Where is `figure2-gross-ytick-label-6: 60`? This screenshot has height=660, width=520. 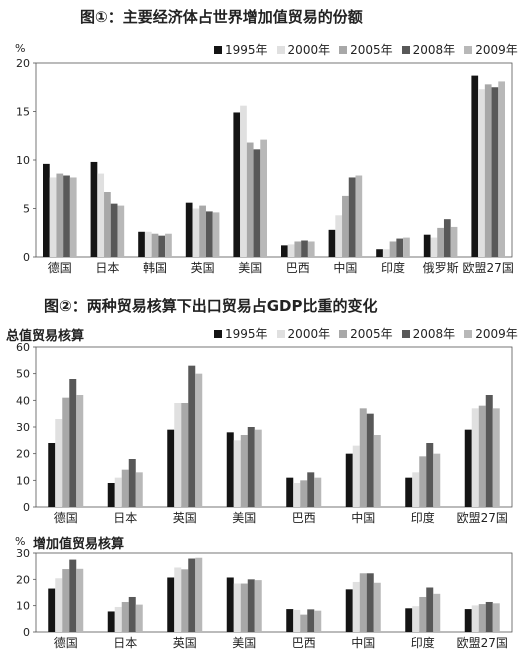
figure2-gross-ytick-label-6: 60 is located at coordinates (23, 347).